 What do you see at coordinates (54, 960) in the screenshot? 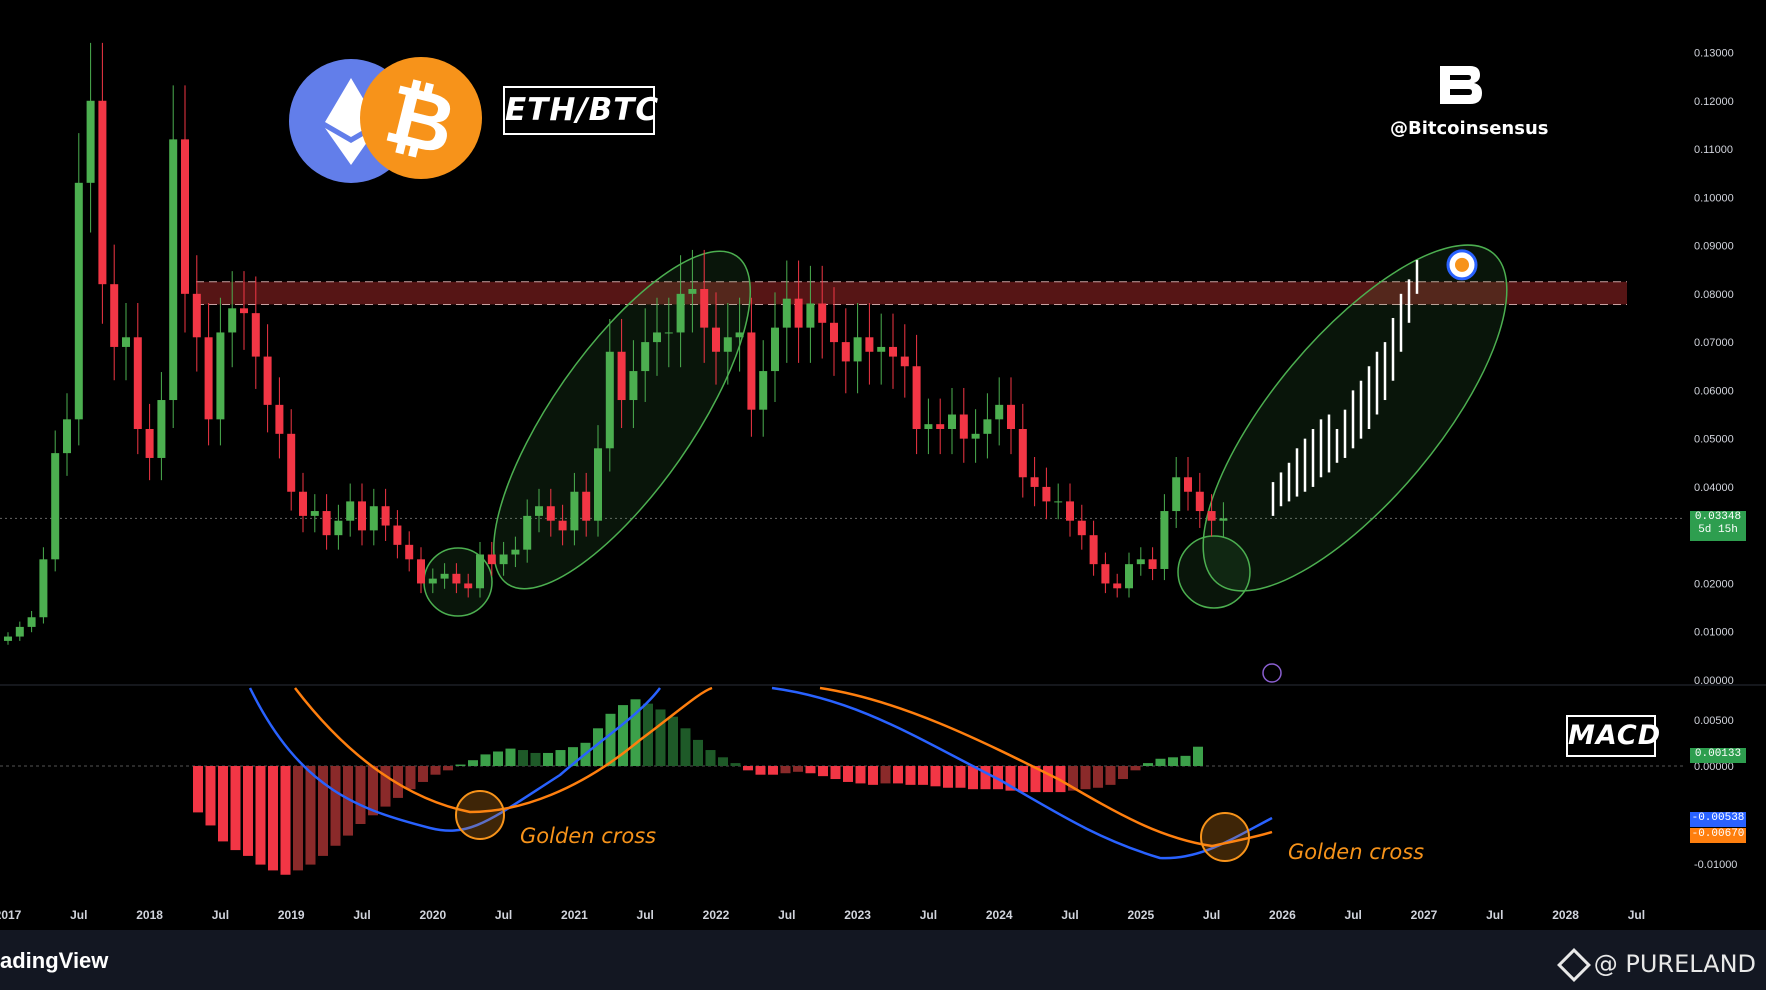
I see `tradingview-logo: adingView` at bounding box center [54, 960].